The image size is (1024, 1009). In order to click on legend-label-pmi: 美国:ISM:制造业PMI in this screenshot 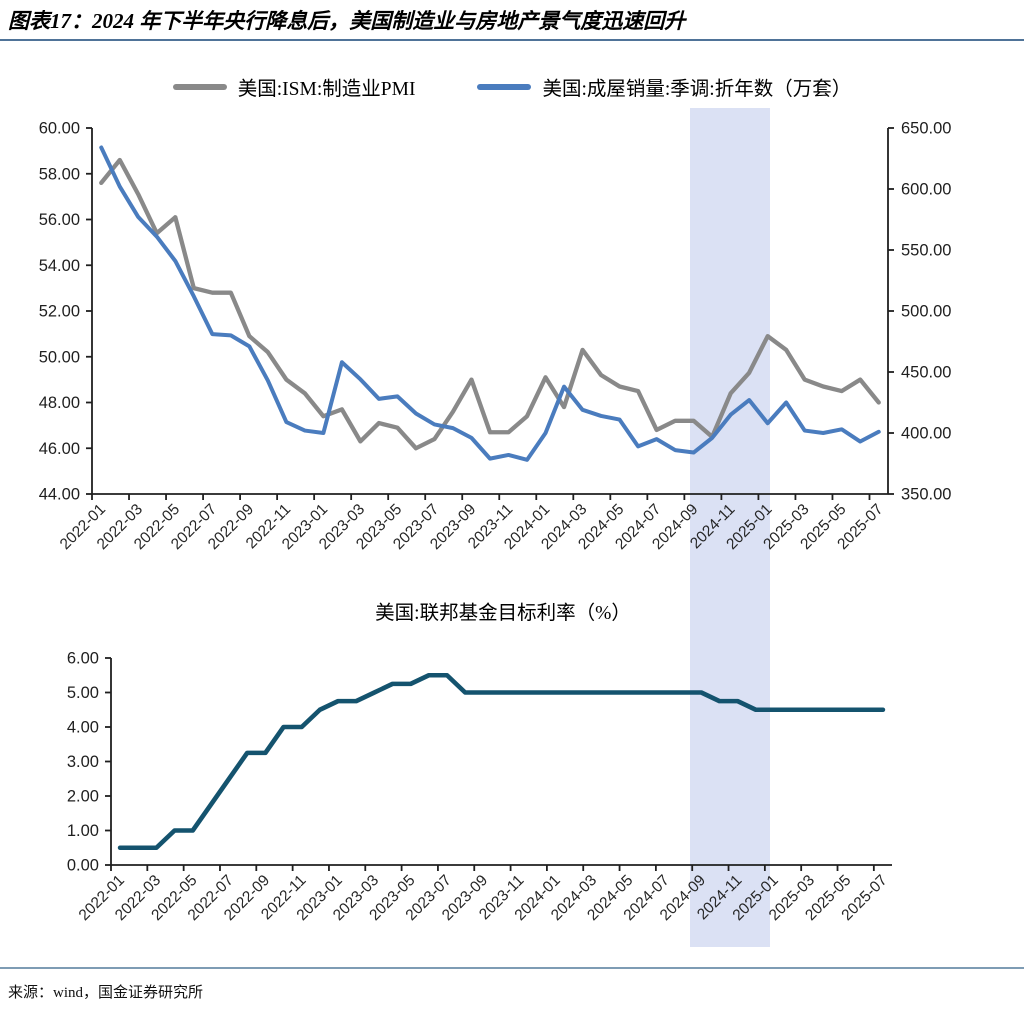, I will do `click(326, 89)`.